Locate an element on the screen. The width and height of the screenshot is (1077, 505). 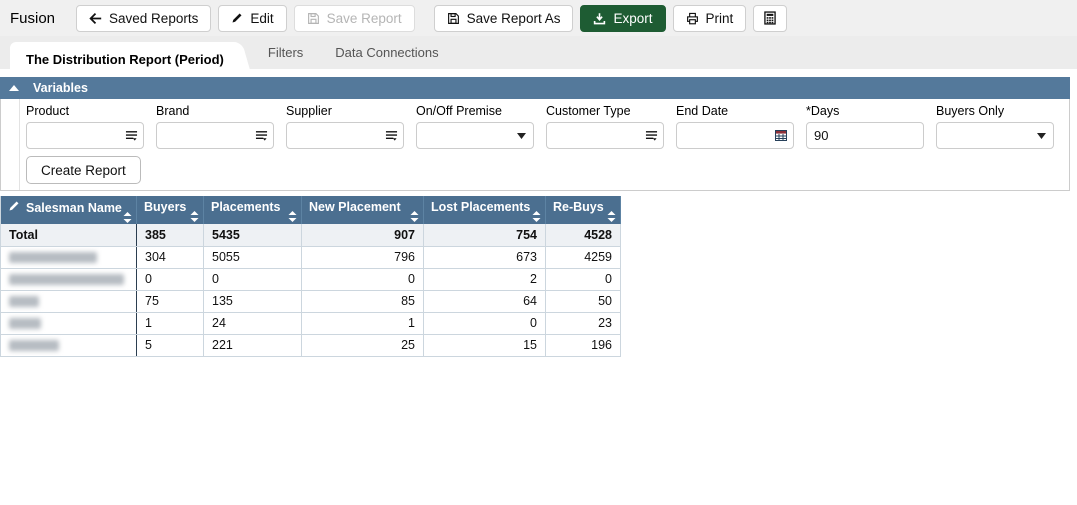
days-input is located at coordinates (865, 135).